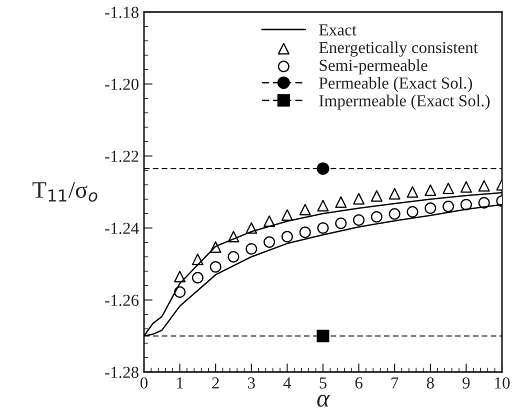 The width and height of the screenshot is (516, 419). I want to click on x-axis-title: α, so click(323, 400).